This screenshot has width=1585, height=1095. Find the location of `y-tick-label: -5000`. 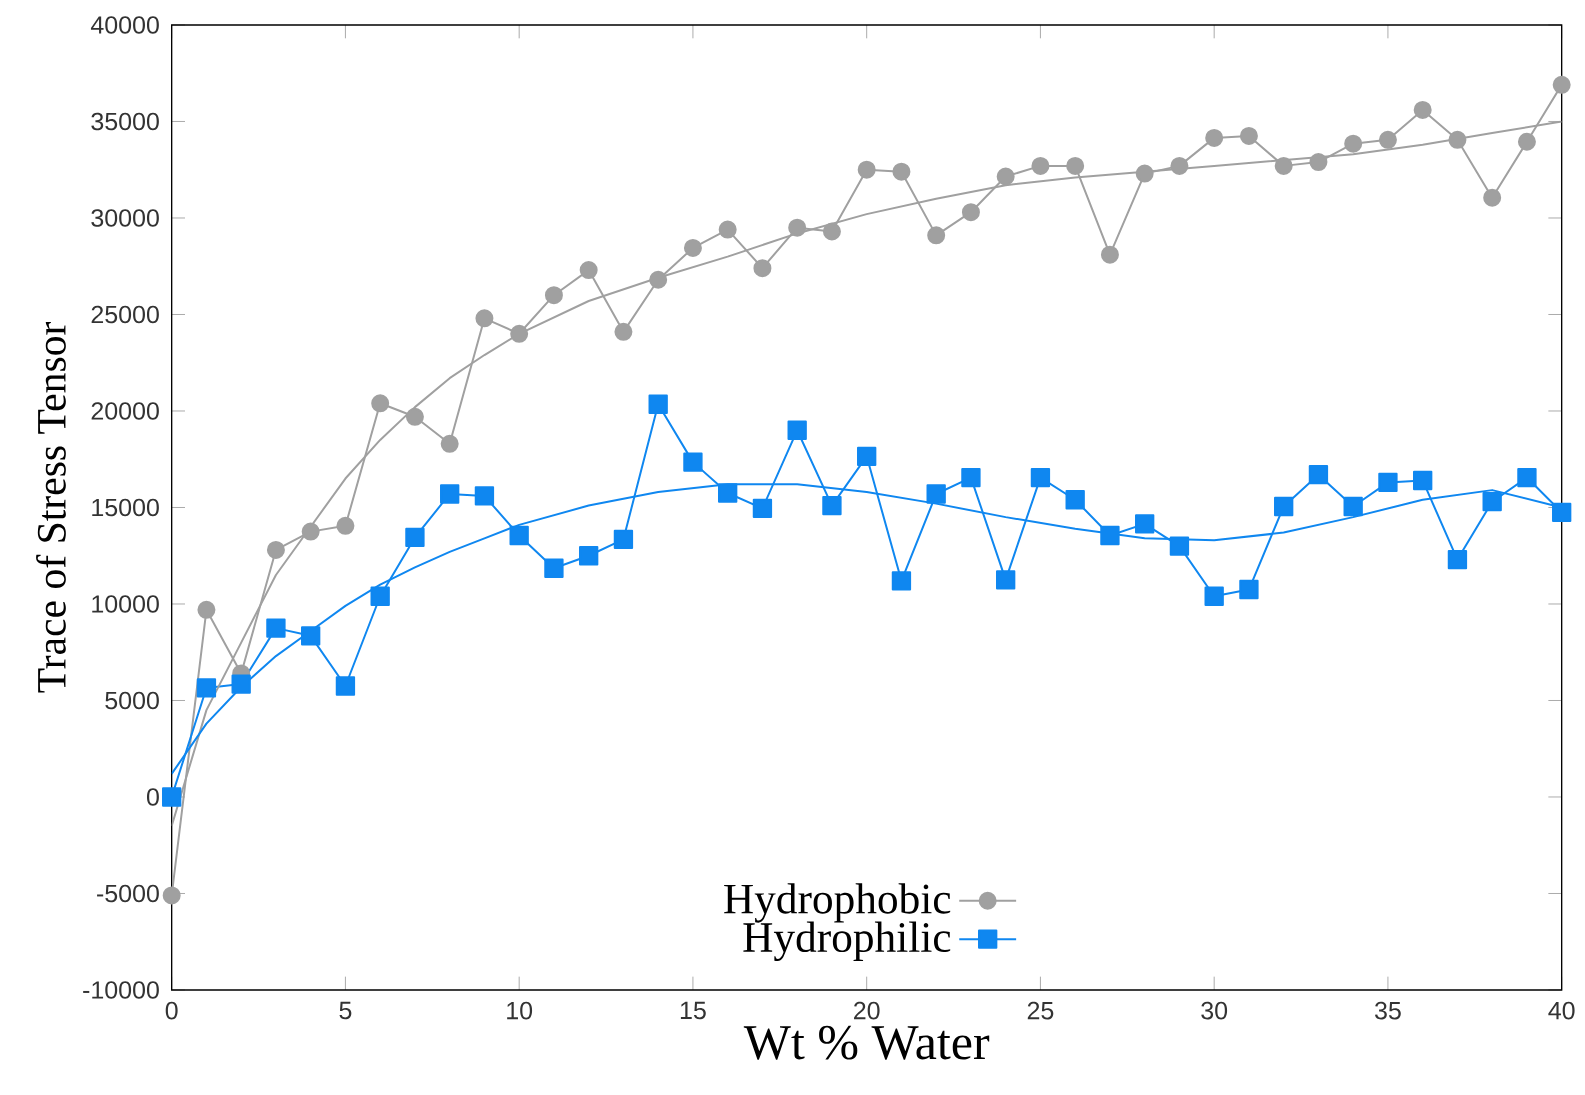

y-tick-label: -5000 is located at coordinates (128, 893).